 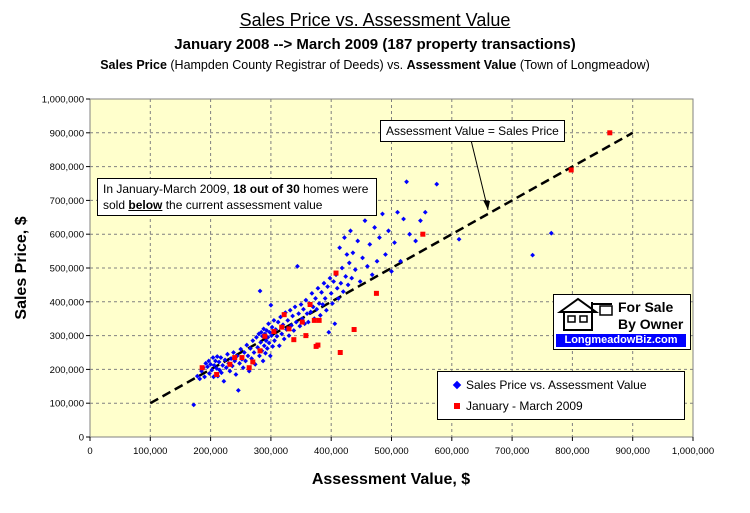 I want to click on annotation-arrow, so click(x=479, y=173).